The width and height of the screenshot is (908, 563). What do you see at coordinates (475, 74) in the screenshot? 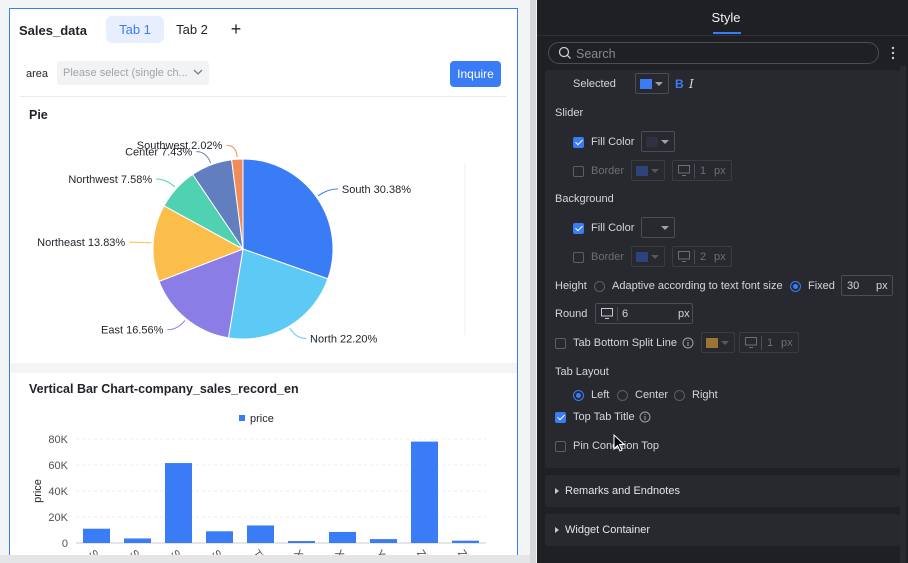
I see `inquire-button: Inquire` at bounding box center [475, 74].